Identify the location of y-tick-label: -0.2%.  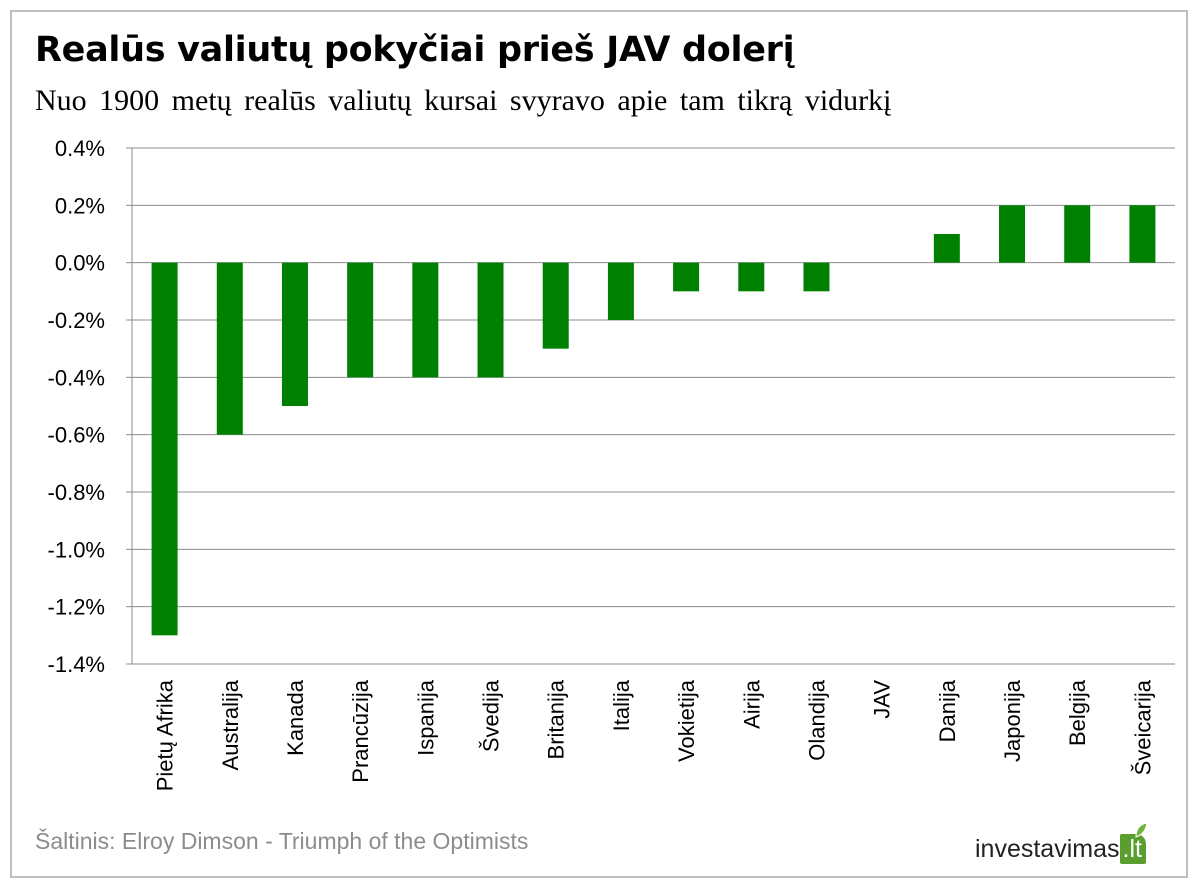
(76, 320).